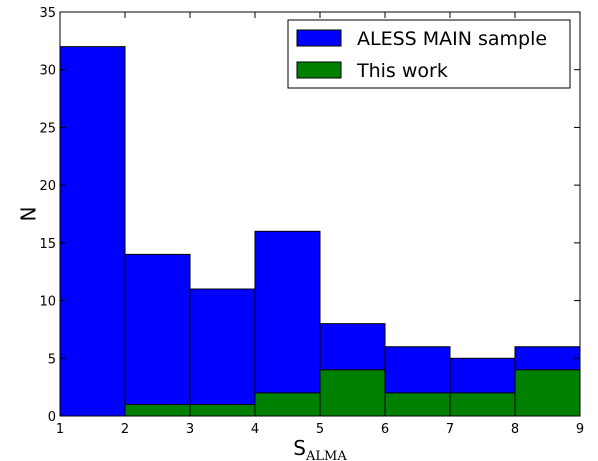 The image size is (598, 461). What do you see at coordinates (450, 429) in the screenshot?
I see `x-tick-label: 7` at bounding box center [450, 429].